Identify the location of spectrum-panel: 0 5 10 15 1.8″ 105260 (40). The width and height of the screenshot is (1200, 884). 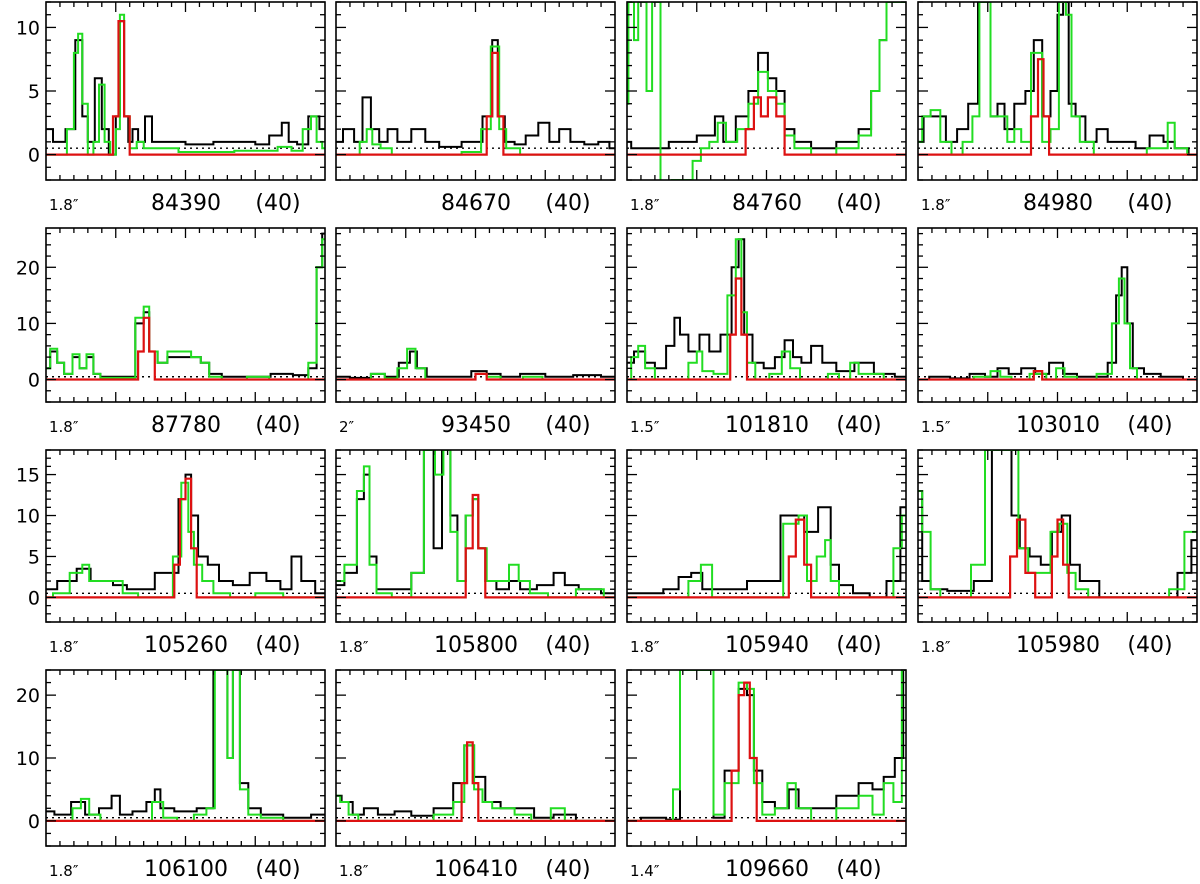
(171, 553).